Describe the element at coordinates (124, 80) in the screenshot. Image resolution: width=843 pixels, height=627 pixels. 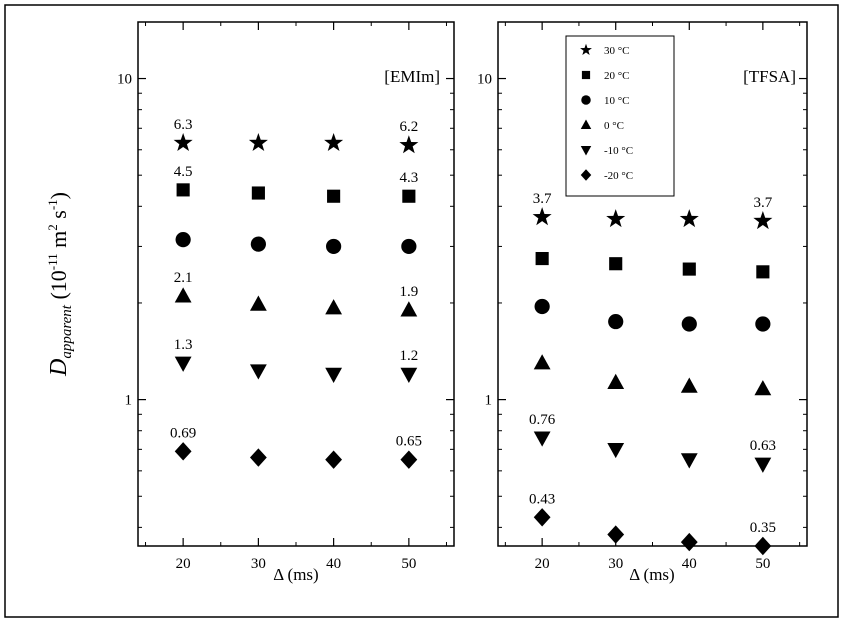
I see `y-tick-label-emim: 10` at that location.